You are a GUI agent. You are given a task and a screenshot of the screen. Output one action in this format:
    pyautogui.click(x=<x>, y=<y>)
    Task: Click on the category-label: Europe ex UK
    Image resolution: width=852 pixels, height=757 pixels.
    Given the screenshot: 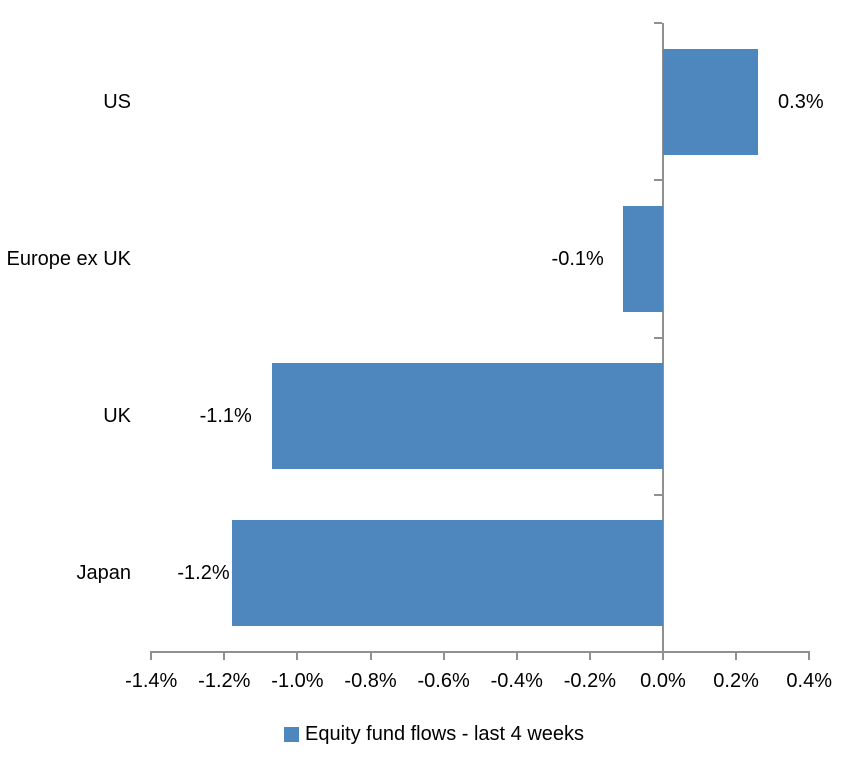 What is the action you would take?
    pyautogui.click(x=68, y=258)
    